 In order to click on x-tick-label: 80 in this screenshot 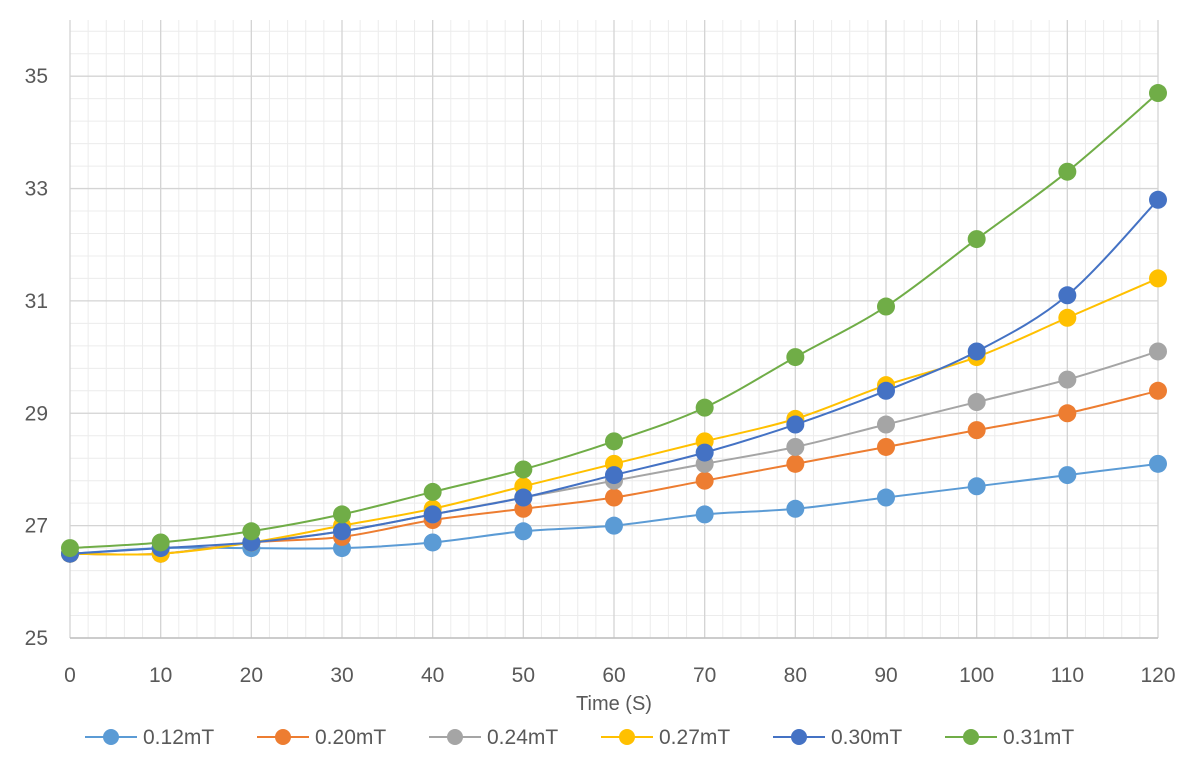, I will do `click(795, 675)`.